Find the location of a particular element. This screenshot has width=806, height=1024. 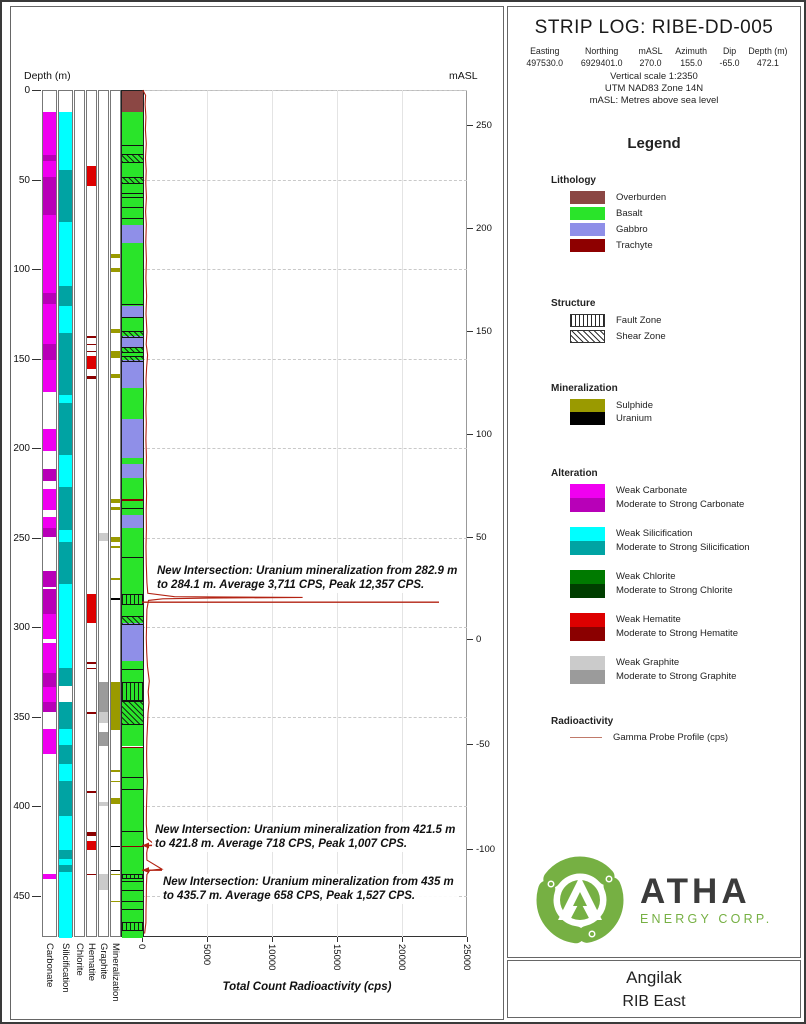

legend-item: Shear Zone is located at coordinates (682, 336).